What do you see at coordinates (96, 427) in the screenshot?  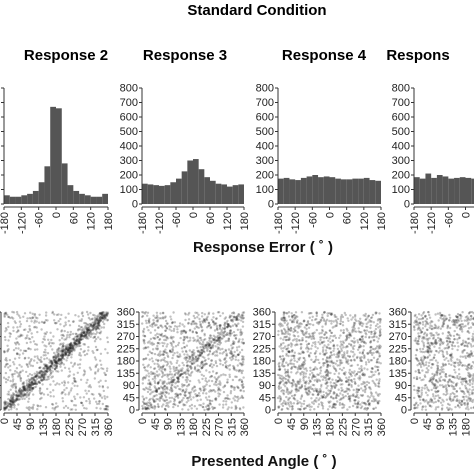 I see `x-tick-label: 315` at bounding box center [96, 427].